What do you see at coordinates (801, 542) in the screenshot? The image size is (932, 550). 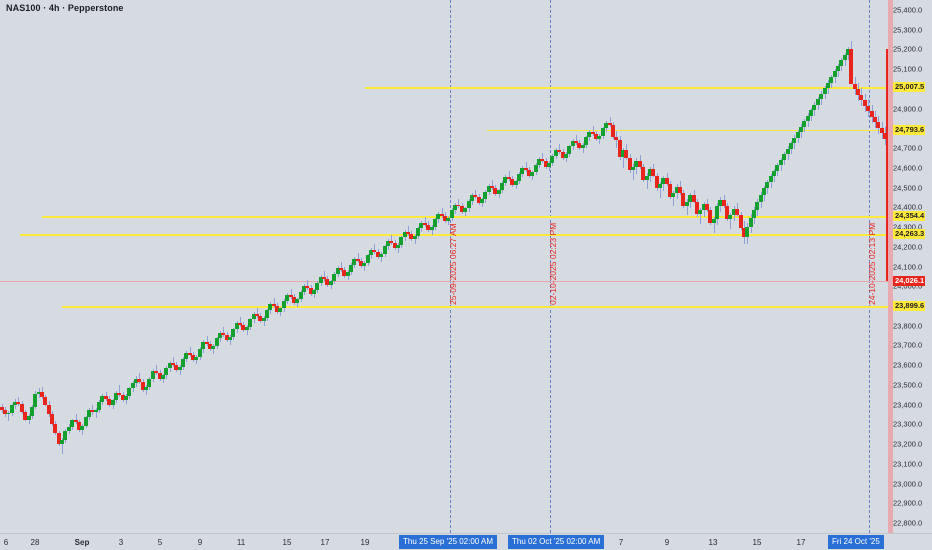 I see `time-axis-tick: 17` at bounding box center [801, 542].